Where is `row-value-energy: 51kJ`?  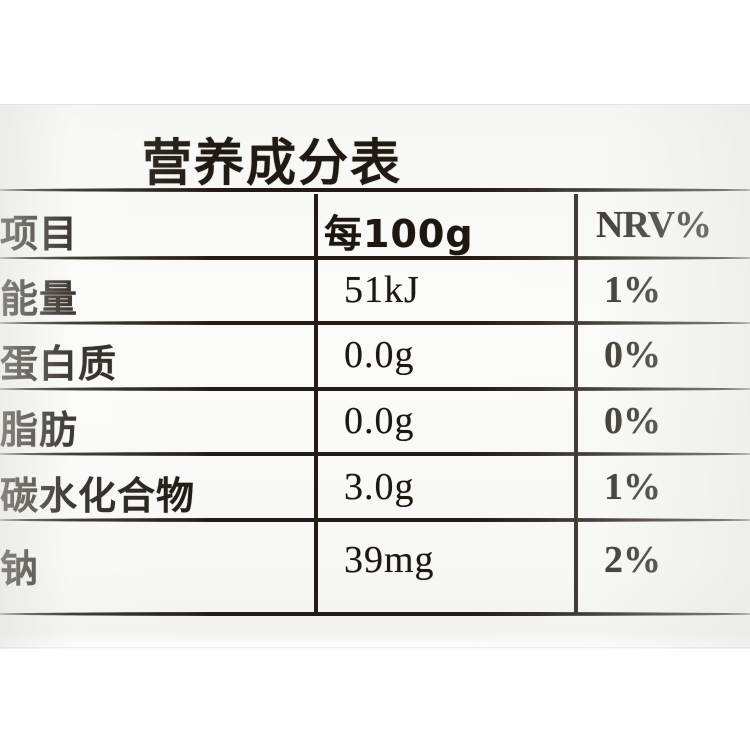 row-value-energy: 51kJ is located at coordinates (382, 290).